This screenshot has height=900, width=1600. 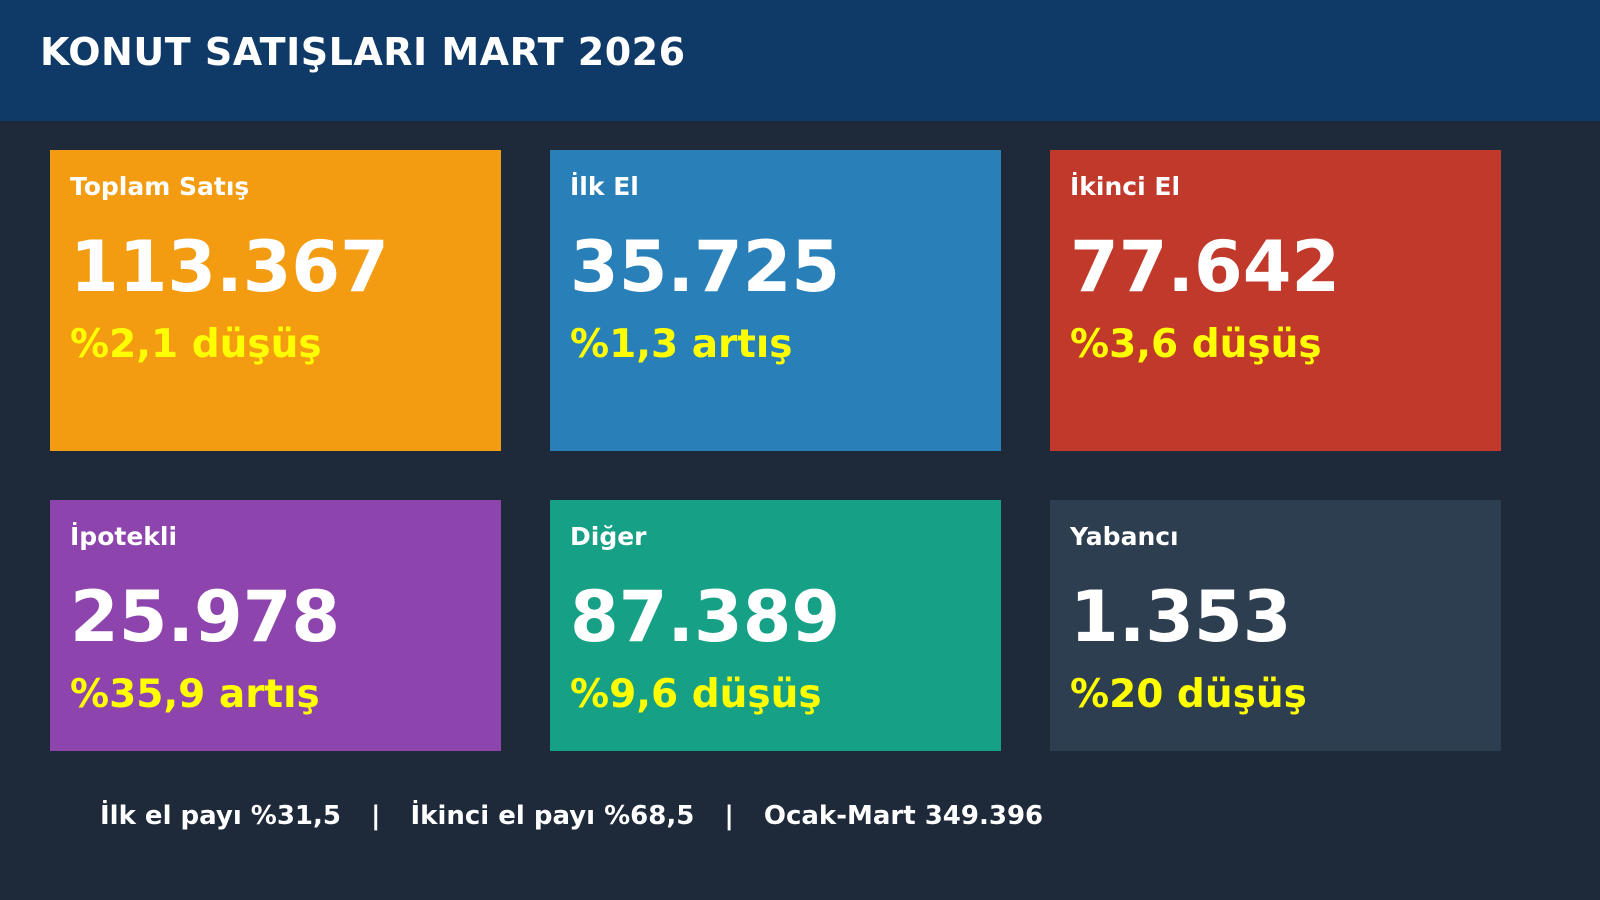 What do you see at coordinates (205, 617) in the screenshot?
I see `card-value: 25.978` at bounding box center [205, 617].